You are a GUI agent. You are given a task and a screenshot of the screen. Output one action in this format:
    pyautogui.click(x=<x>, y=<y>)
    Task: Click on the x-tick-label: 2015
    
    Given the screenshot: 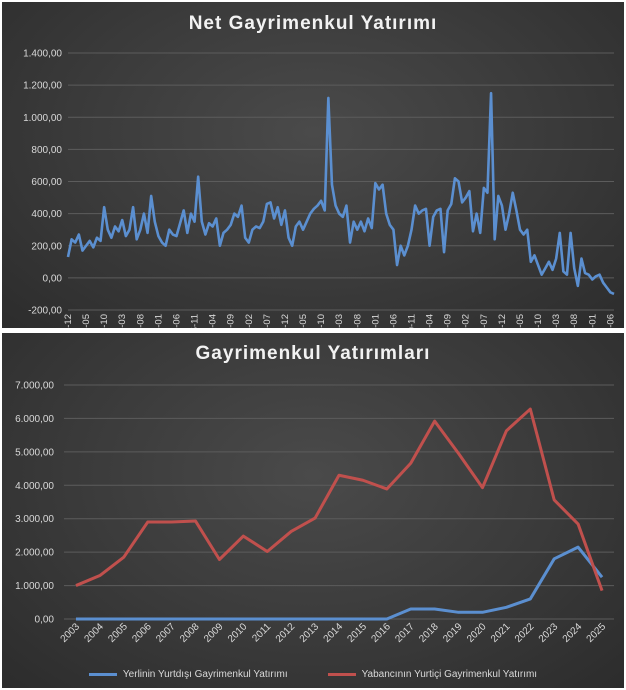 What is the action you would take?
    pyautogui.click(x=358, y=633)
    